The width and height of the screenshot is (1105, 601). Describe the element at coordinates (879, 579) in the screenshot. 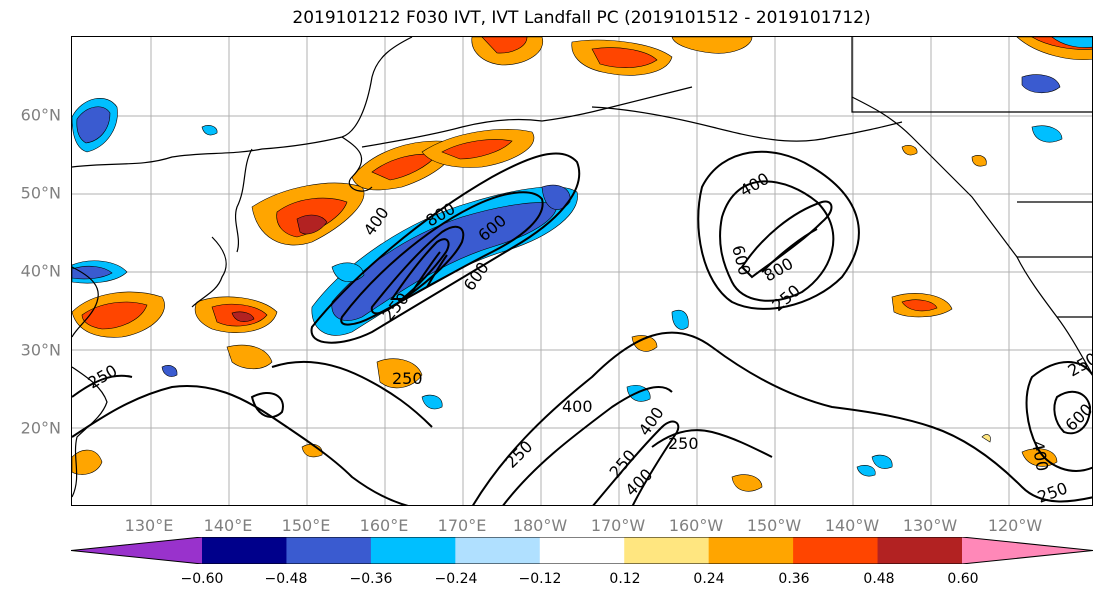

I see `colorbar-tick: 0.48` at that location.